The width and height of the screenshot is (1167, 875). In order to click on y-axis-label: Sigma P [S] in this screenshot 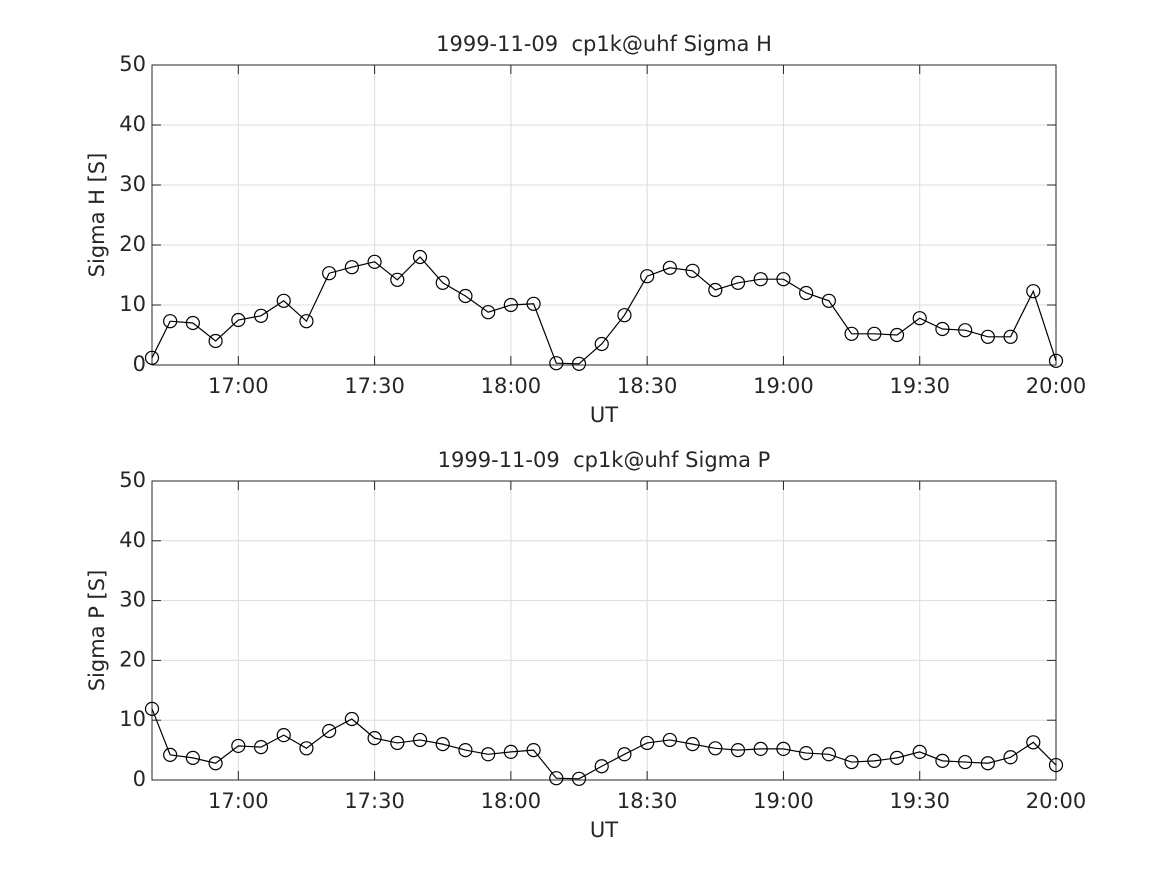, I will do `click(97, 631)`.